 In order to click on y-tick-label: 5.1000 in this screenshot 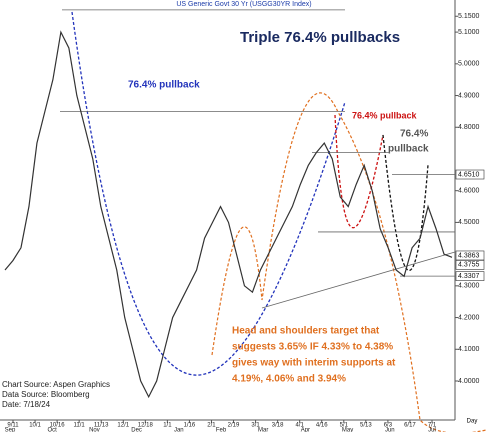, I will do `click(469, 32)`.